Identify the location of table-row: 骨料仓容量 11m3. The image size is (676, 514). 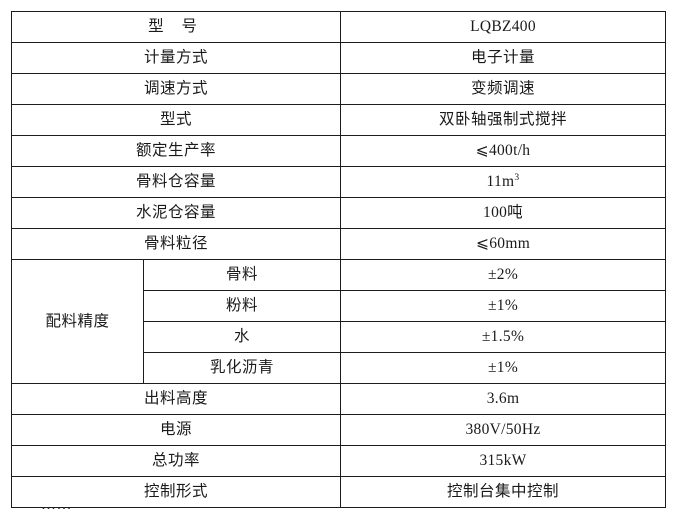
(338, 182).